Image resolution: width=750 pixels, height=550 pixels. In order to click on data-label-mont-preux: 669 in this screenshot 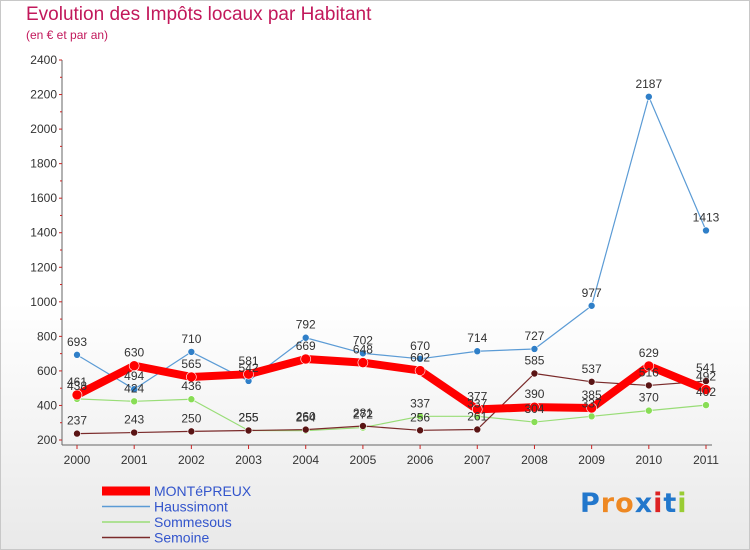, I will do `click(306, 346)`.